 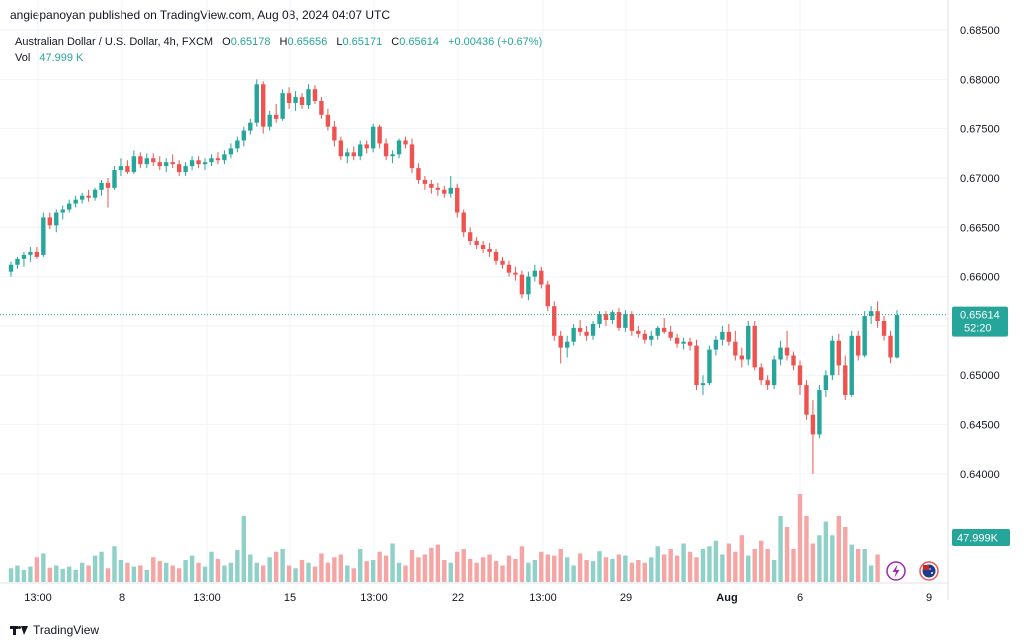 I want to click on low-value: 0.65171, so click(x=362, y=42).